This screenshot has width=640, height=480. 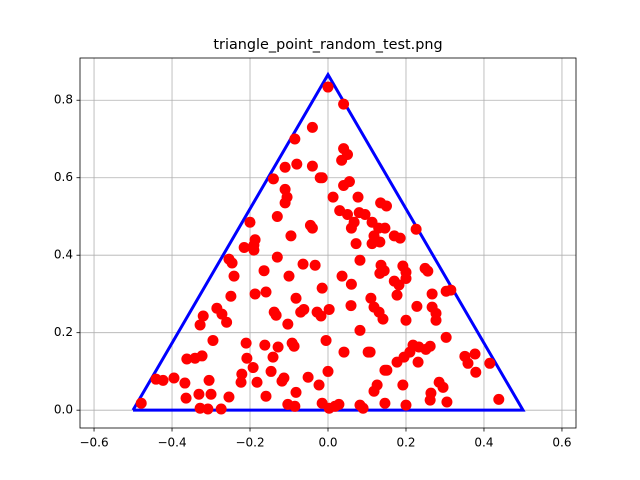 I want to click on y-tick-label: 0.6, so click(x=63, y=177).